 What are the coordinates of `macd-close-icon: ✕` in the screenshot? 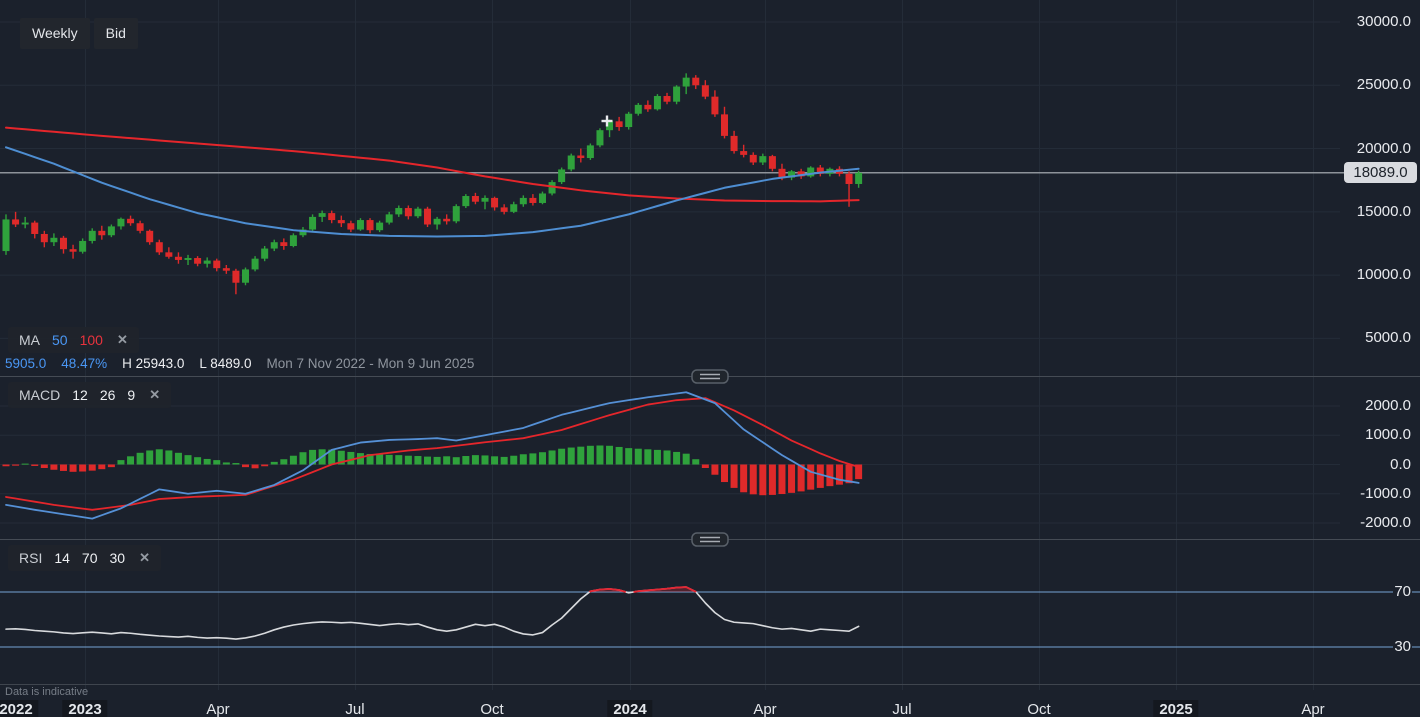 It's located at (155, 394).